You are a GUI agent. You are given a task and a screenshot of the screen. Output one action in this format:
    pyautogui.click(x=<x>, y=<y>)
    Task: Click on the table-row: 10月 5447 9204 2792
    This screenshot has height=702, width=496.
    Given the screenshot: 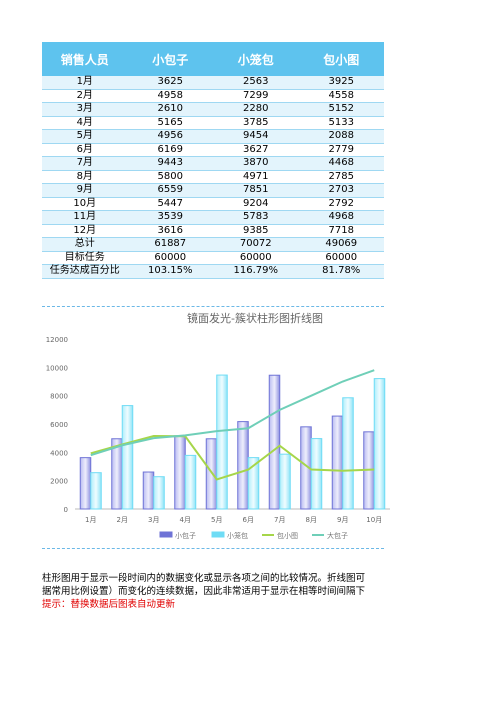 What is the action you would take?
    pyautogui.click(x=213, y=204)
    